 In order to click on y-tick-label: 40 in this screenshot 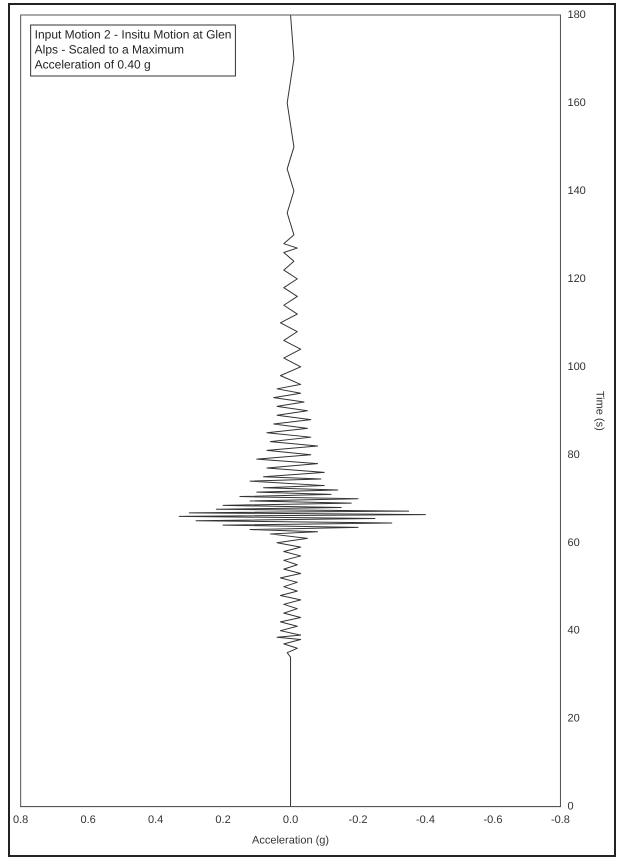, I will do `click(573, 630)`.